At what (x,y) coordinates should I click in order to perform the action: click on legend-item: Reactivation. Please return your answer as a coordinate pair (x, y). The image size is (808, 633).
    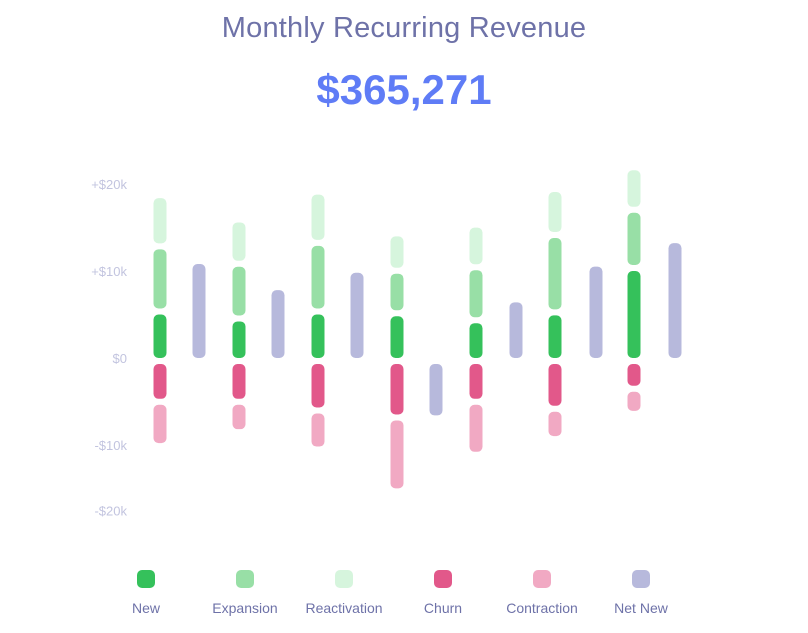
    Looking at the image, I should click on (344, 593).